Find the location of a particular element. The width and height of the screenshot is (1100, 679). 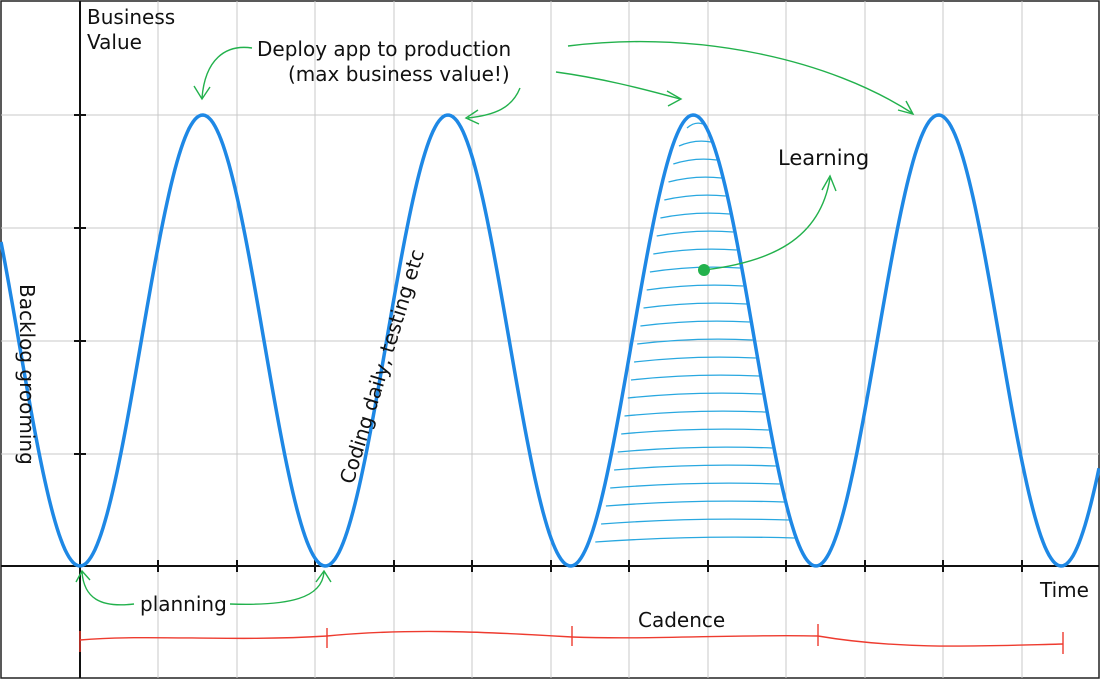

deploy-label-line2: (max business value!) is located at coordinates (399, 74).